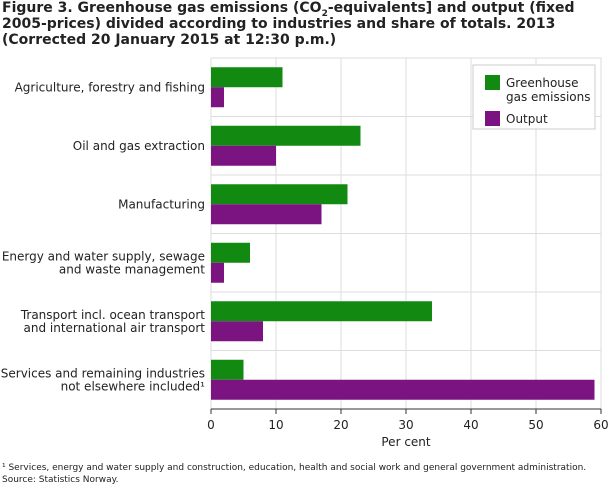  What do you see at coordinates (162, 8) in the screenshot?
I see `title-text: Figure 3. Greenhouse gas emissions (CO` at bounding box center [162, 8].